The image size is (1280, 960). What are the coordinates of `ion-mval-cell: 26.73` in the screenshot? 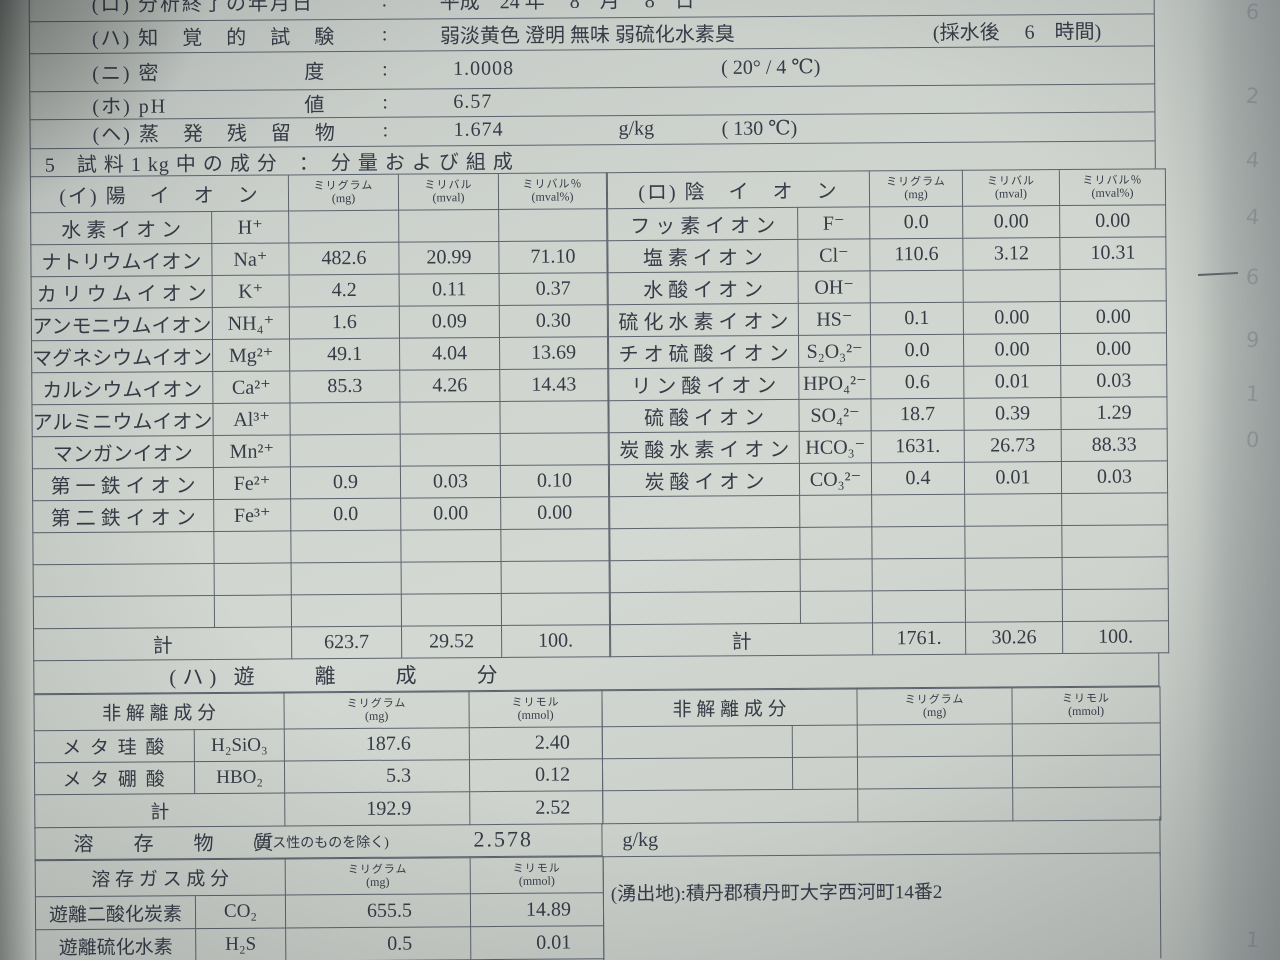 It's located at (1013, 446).